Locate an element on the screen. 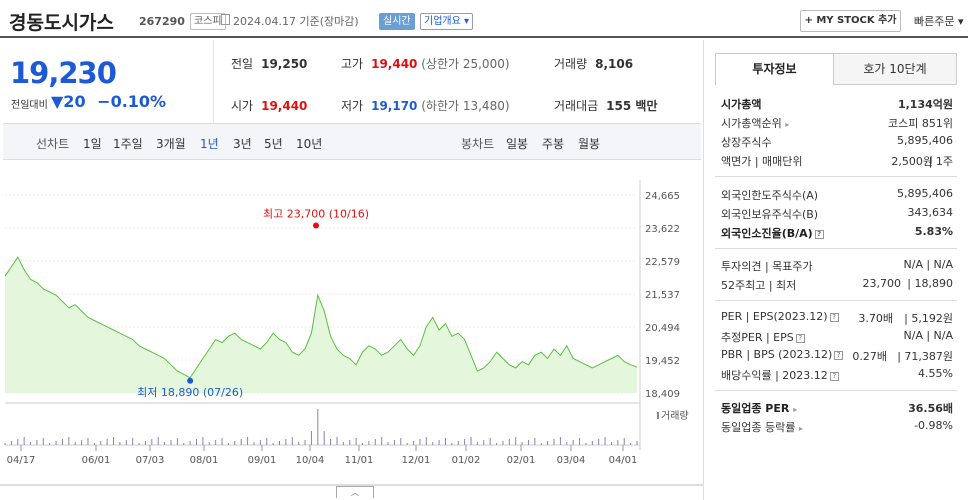 The height and width of the screenshot is (500, 968). x-tick-label: 04/17 is located at coordinates (21, 460).